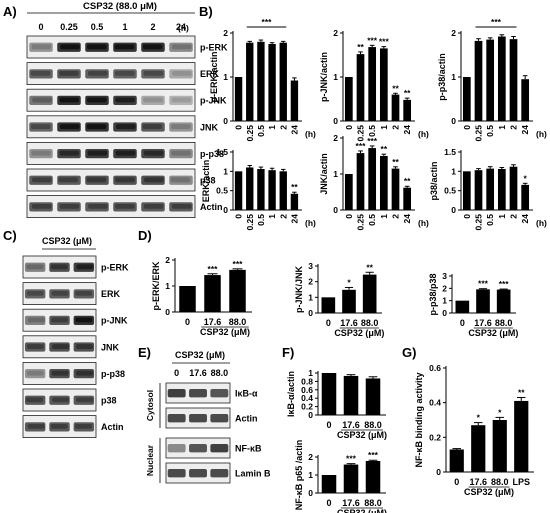  Describe the element at coordinates (307, 407) in the screenshot. I see `y-tick-label: 0.2` at that location.